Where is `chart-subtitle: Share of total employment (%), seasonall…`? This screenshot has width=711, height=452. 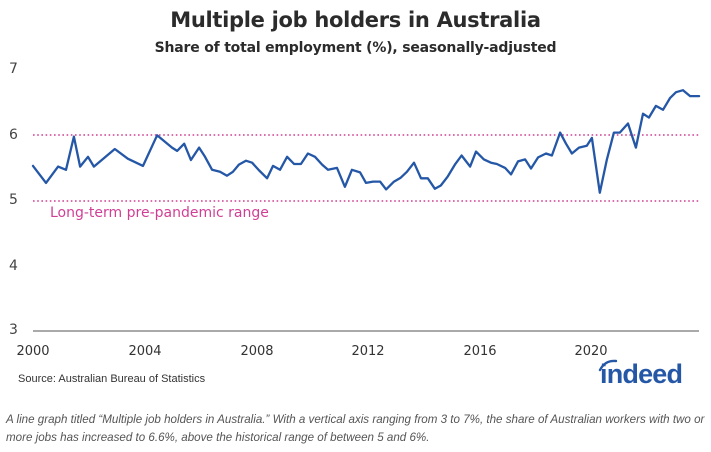 chart-subtitle: Share of total employment (%), seasonall… is located at coordinates (355, 48).